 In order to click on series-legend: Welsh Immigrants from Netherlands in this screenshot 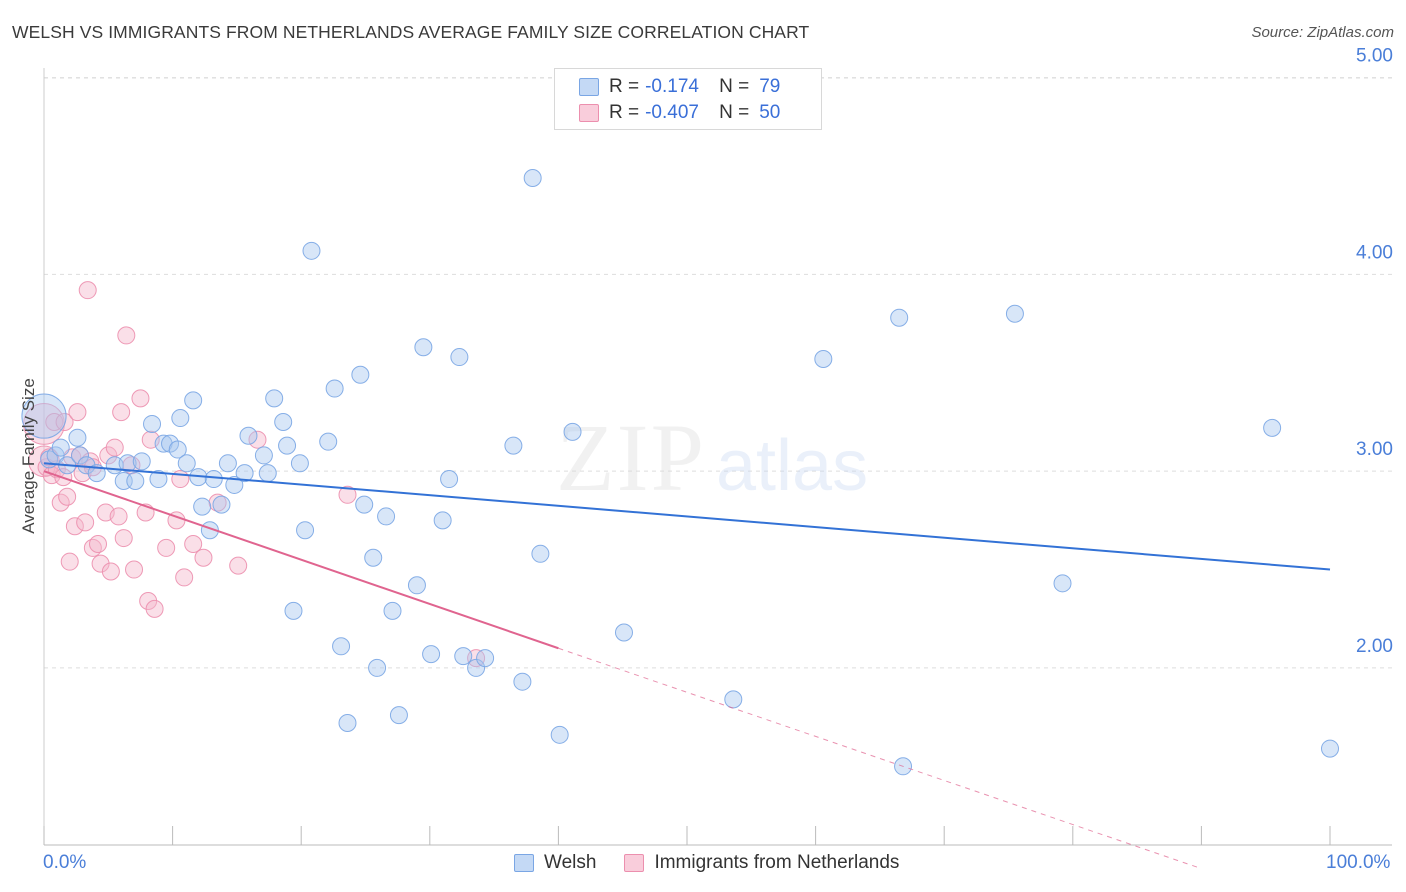, I will do `click(720, 863)`.